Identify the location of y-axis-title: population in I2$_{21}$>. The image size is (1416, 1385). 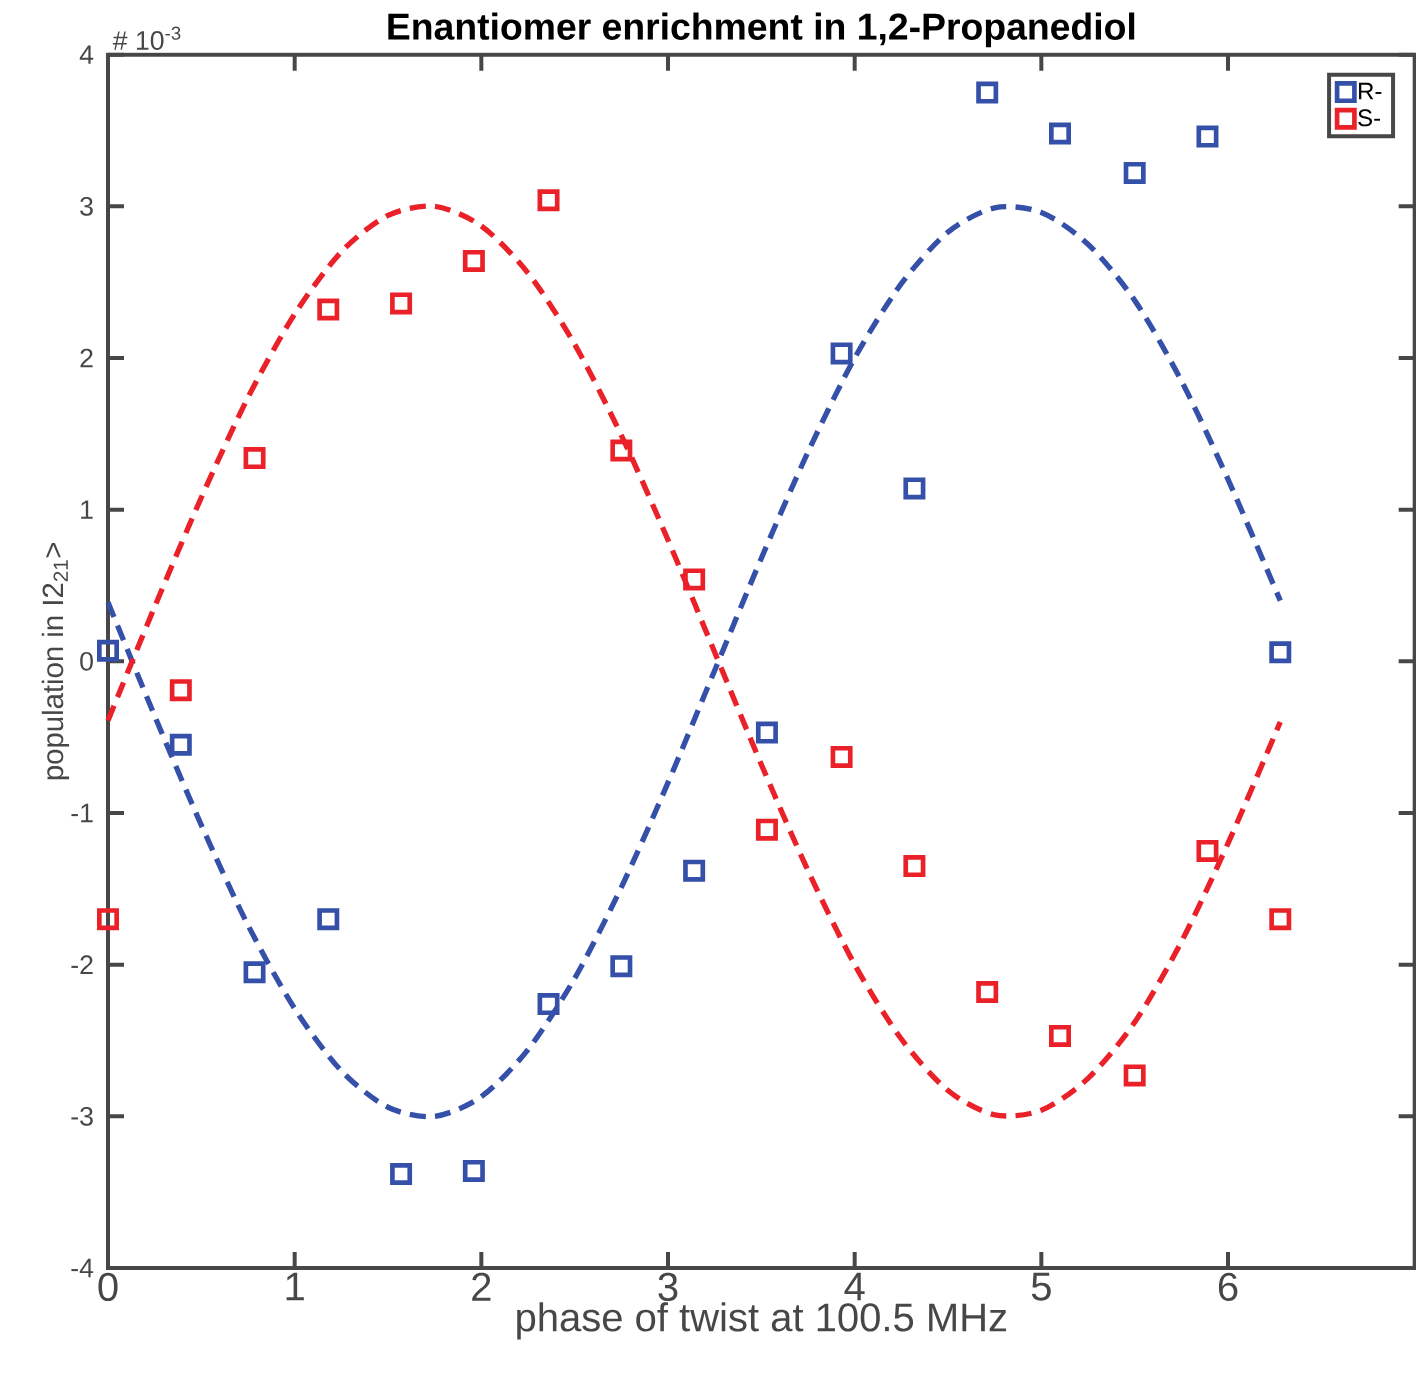
(55, 661).